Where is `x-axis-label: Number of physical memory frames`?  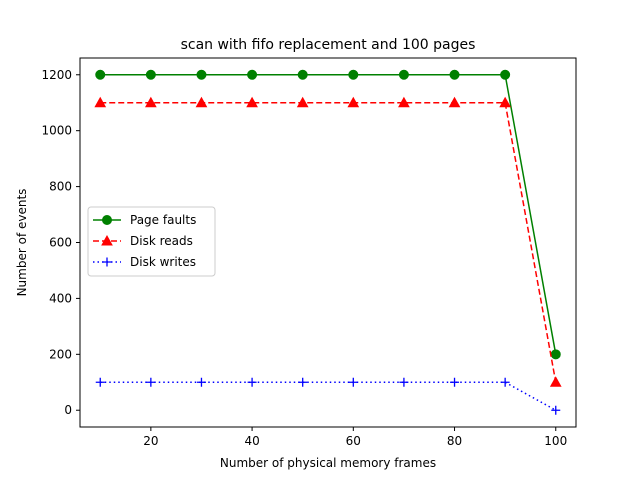
x-axis-label: Number of physical memory frames is located at coordinates (328, 463).